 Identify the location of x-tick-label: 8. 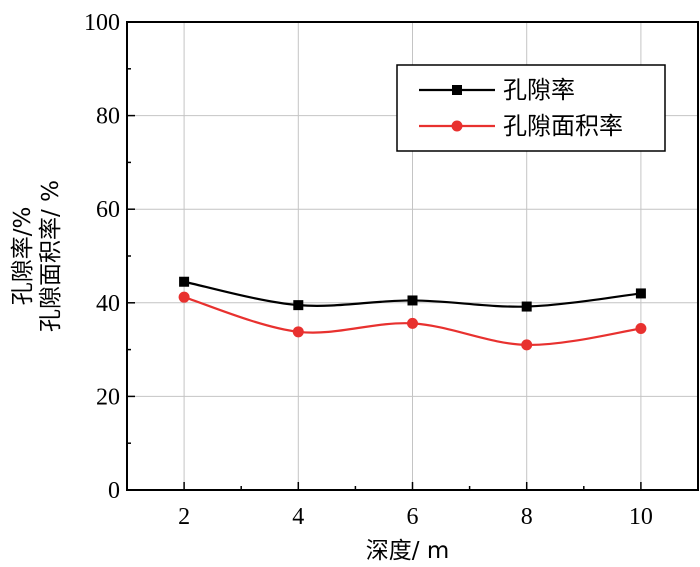
(527, 517).